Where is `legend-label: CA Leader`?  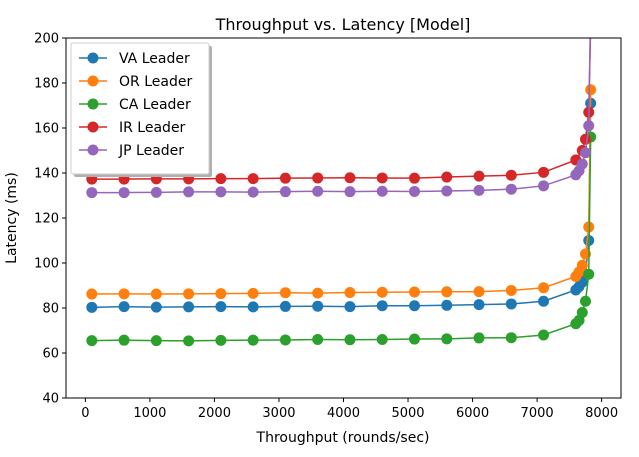
legend-label: CA Leader is located at coordinates (155, 105).